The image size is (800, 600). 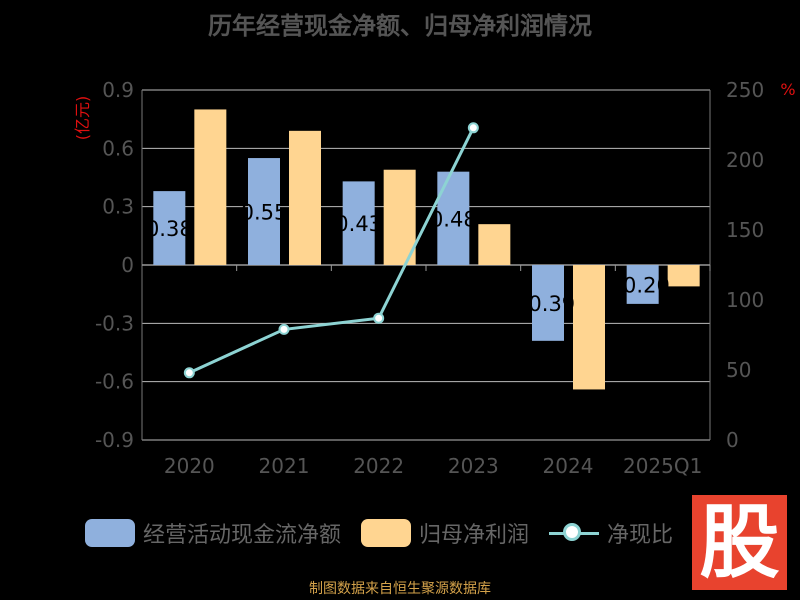 What do you see at coordinates (331, 251) in the screenshot?
I see `line-ratio` at bounding box center [331, 251].